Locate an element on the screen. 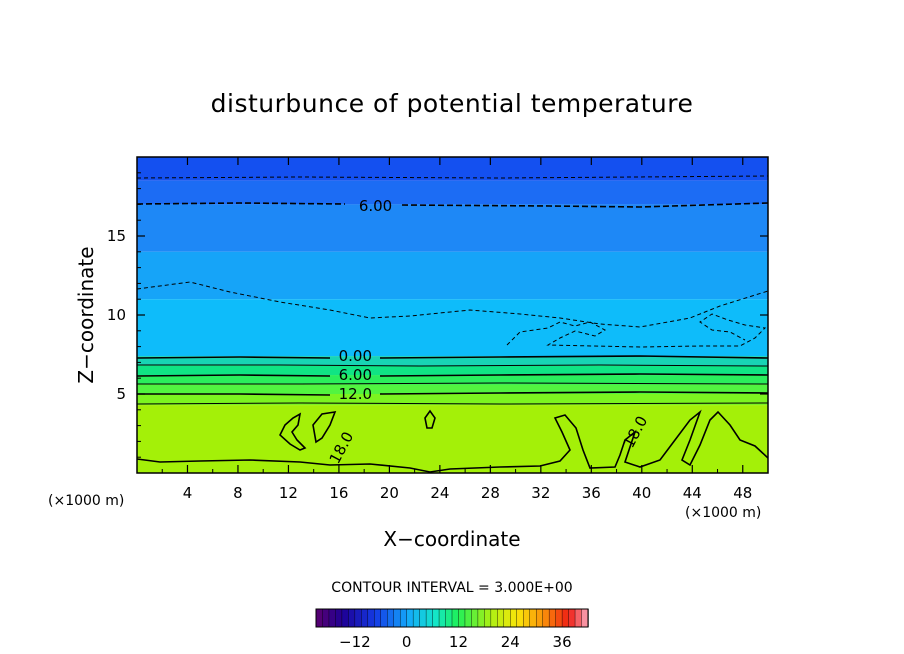 The width and height of the screenshot is (904, 654). y-tick-label: 5 is located at coordinates (121, 394).